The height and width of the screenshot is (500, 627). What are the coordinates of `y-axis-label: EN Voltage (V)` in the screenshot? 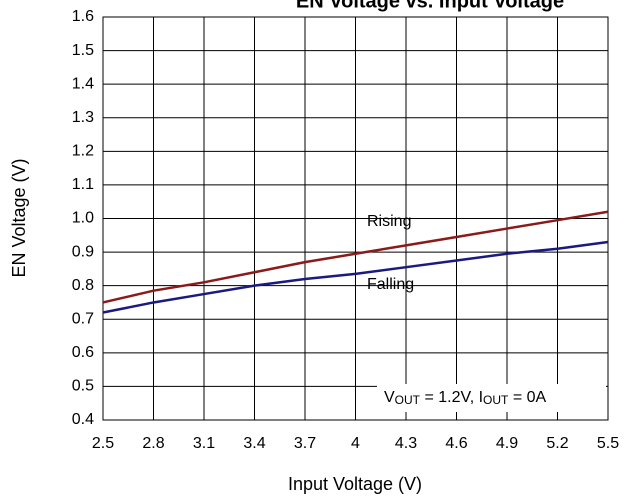 It's located at (19, 217).